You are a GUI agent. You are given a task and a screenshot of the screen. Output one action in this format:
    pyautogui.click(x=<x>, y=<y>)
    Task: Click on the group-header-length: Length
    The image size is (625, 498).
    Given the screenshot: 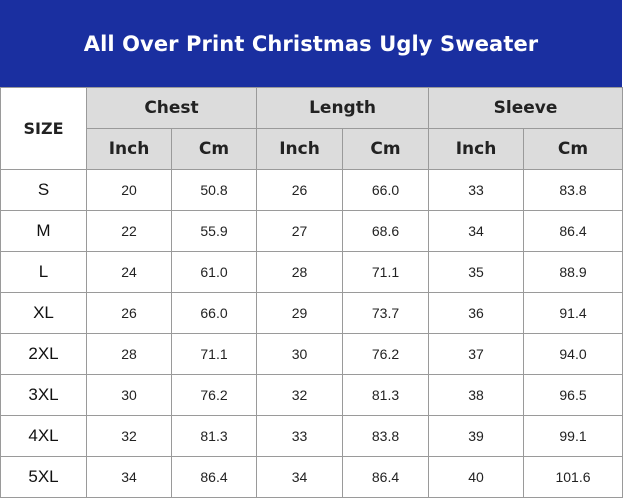 What is the action you would take?
    pyautogui.click(x=343, y=108)
    